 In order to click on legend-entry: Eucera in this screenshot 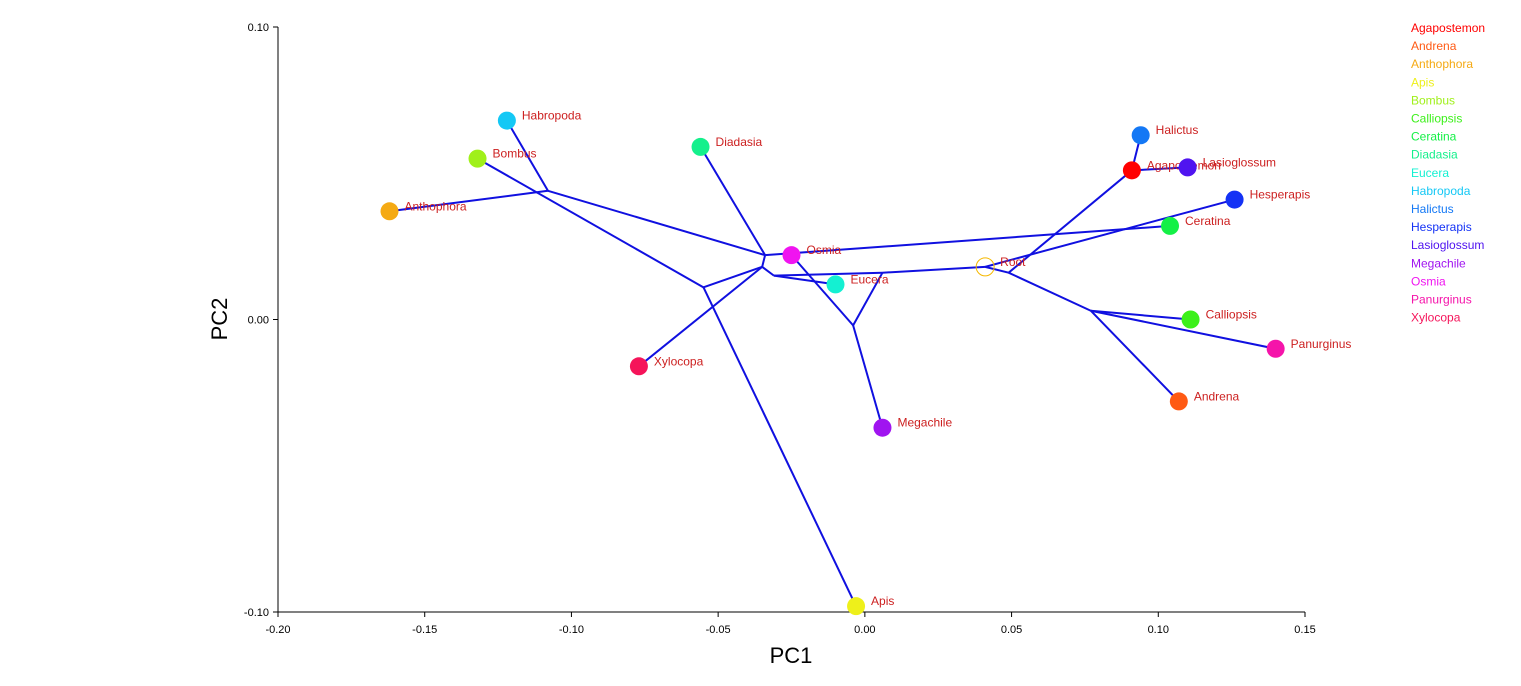, I will do `click(1430, 173)`.